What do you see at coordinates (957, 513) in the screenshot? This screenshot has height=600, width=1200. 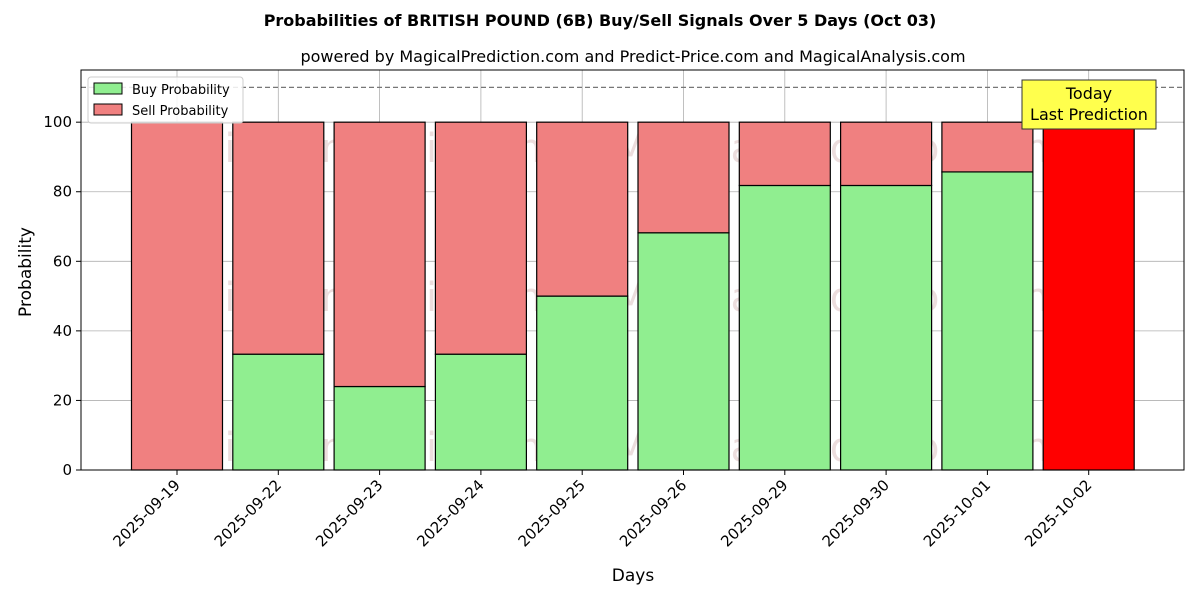 I see `x-tick-label: 2025-10-01` at bounding box center [957, 513].